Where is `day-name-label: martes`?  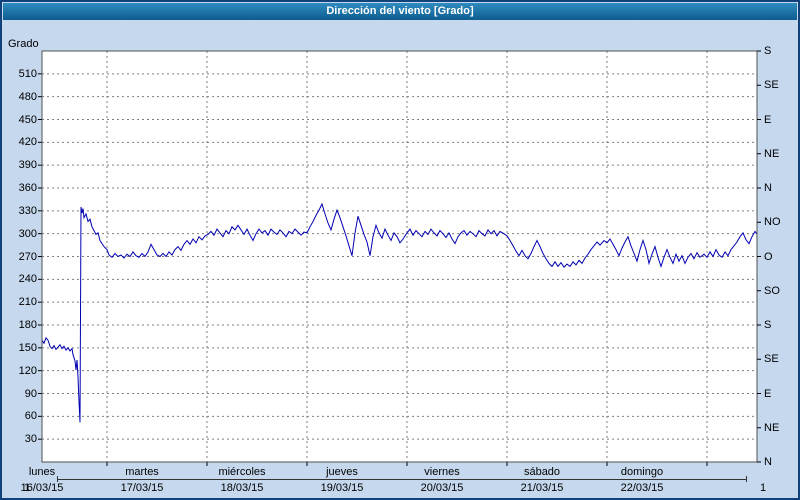 day-name-label: martes is located at coordinates (142, 472).